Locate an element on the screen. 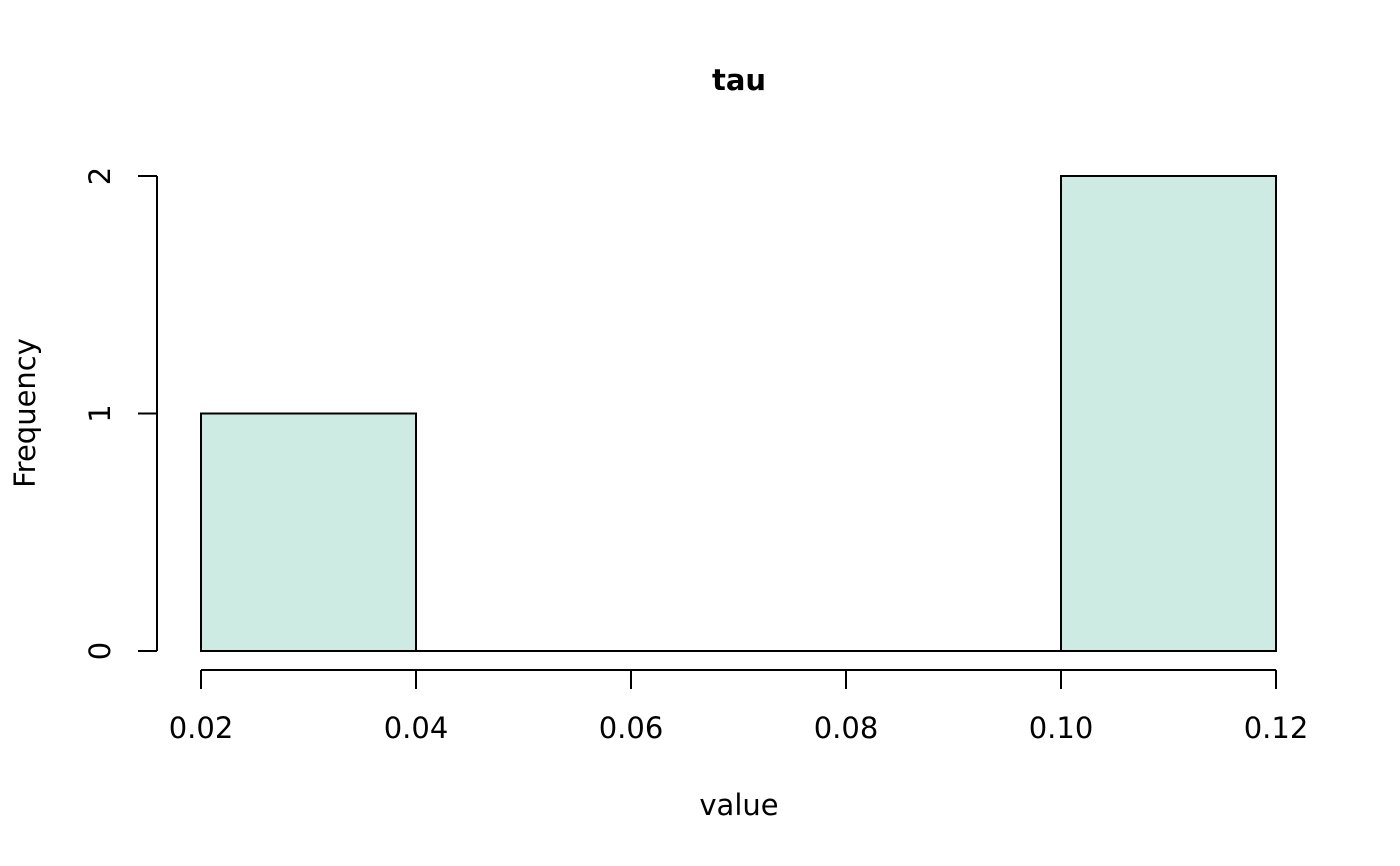 The image size is (1400, 866). x-tick-label-3: 0.08 is located at coordinates (846, 728).